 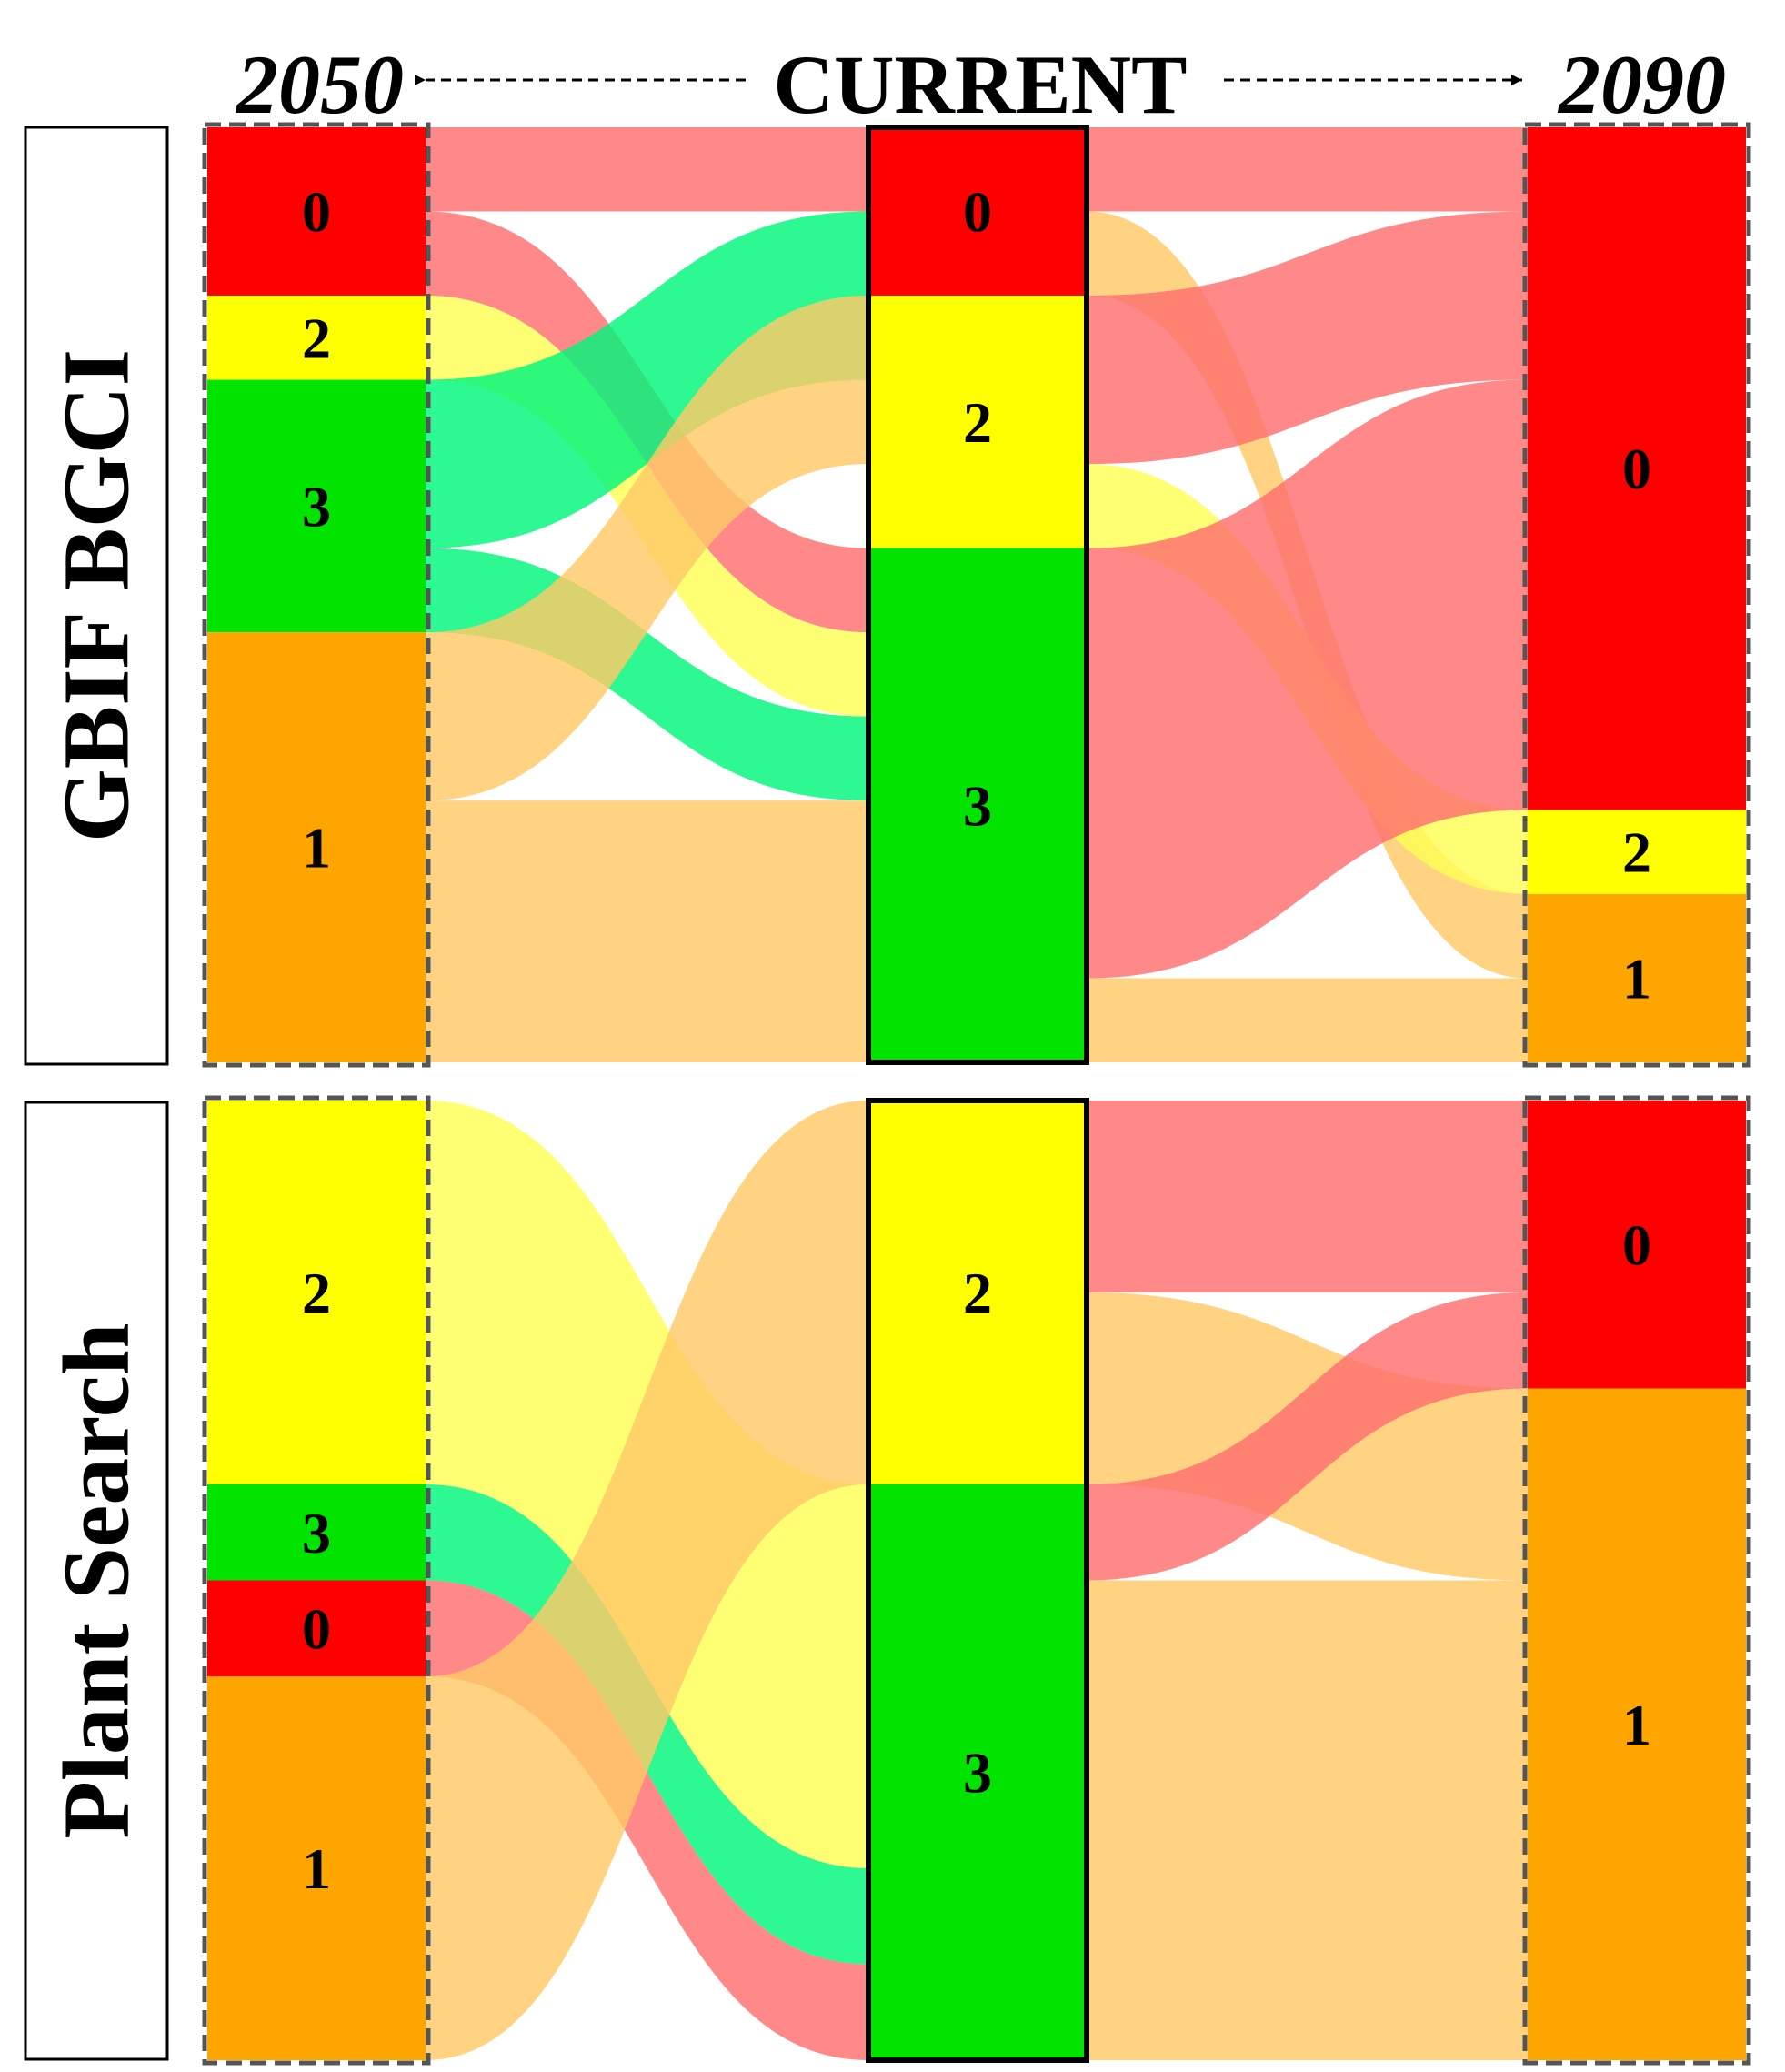 I want to click on header-current: CURRENT, so click(x=981, y=84).